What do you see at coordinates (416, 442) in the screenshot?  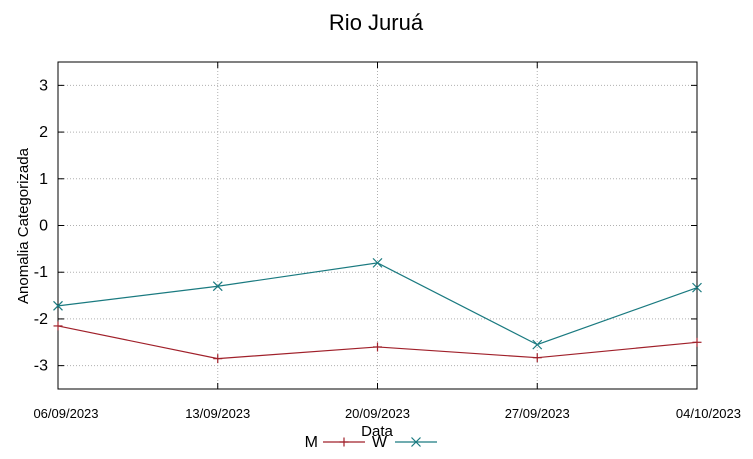 I see `legend-marker-w` at bounding box center [416, 442].